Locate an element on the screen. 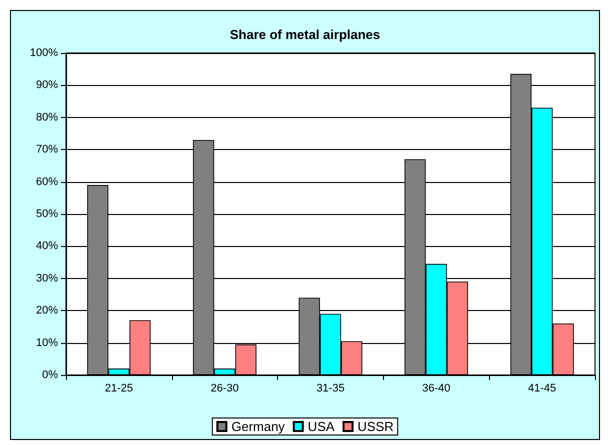 This screenshot has width=611, height=445. x-tick-label: 41-45 is located at coordinates (542, 388).